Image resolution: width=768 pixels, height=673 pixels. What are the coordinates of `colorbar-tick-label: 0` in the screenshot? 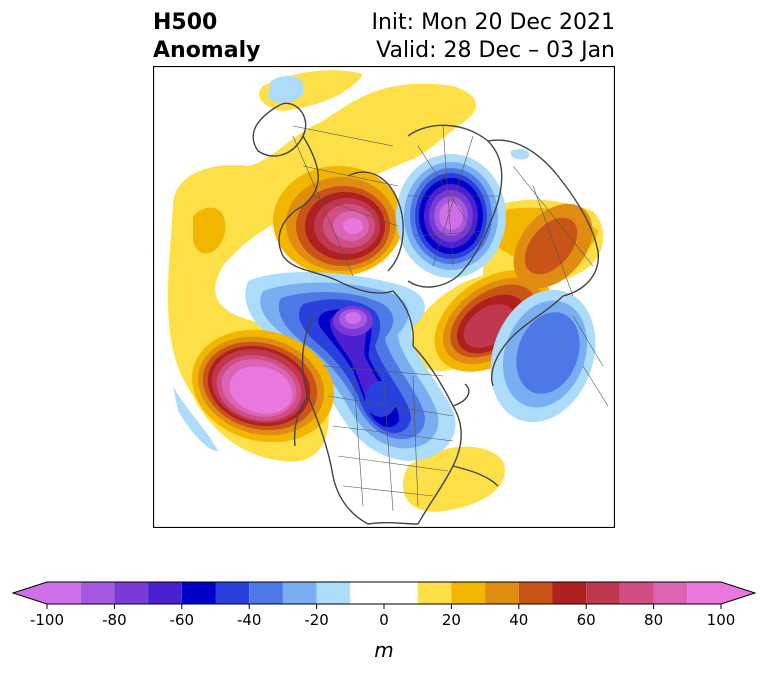 It's located at (384, 620).